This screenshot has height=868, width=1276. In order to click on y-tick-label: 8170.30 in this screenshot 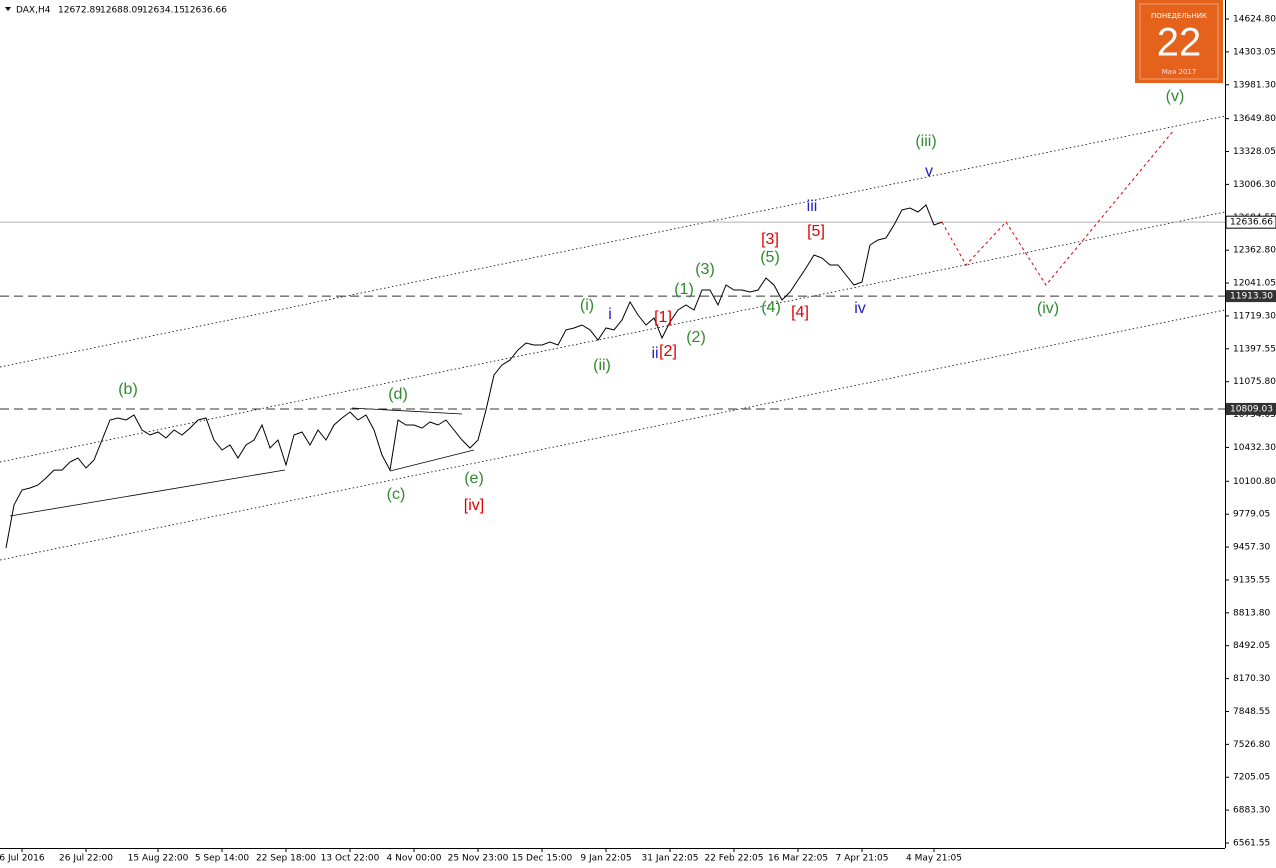, I will do `click(1251, 679)`.